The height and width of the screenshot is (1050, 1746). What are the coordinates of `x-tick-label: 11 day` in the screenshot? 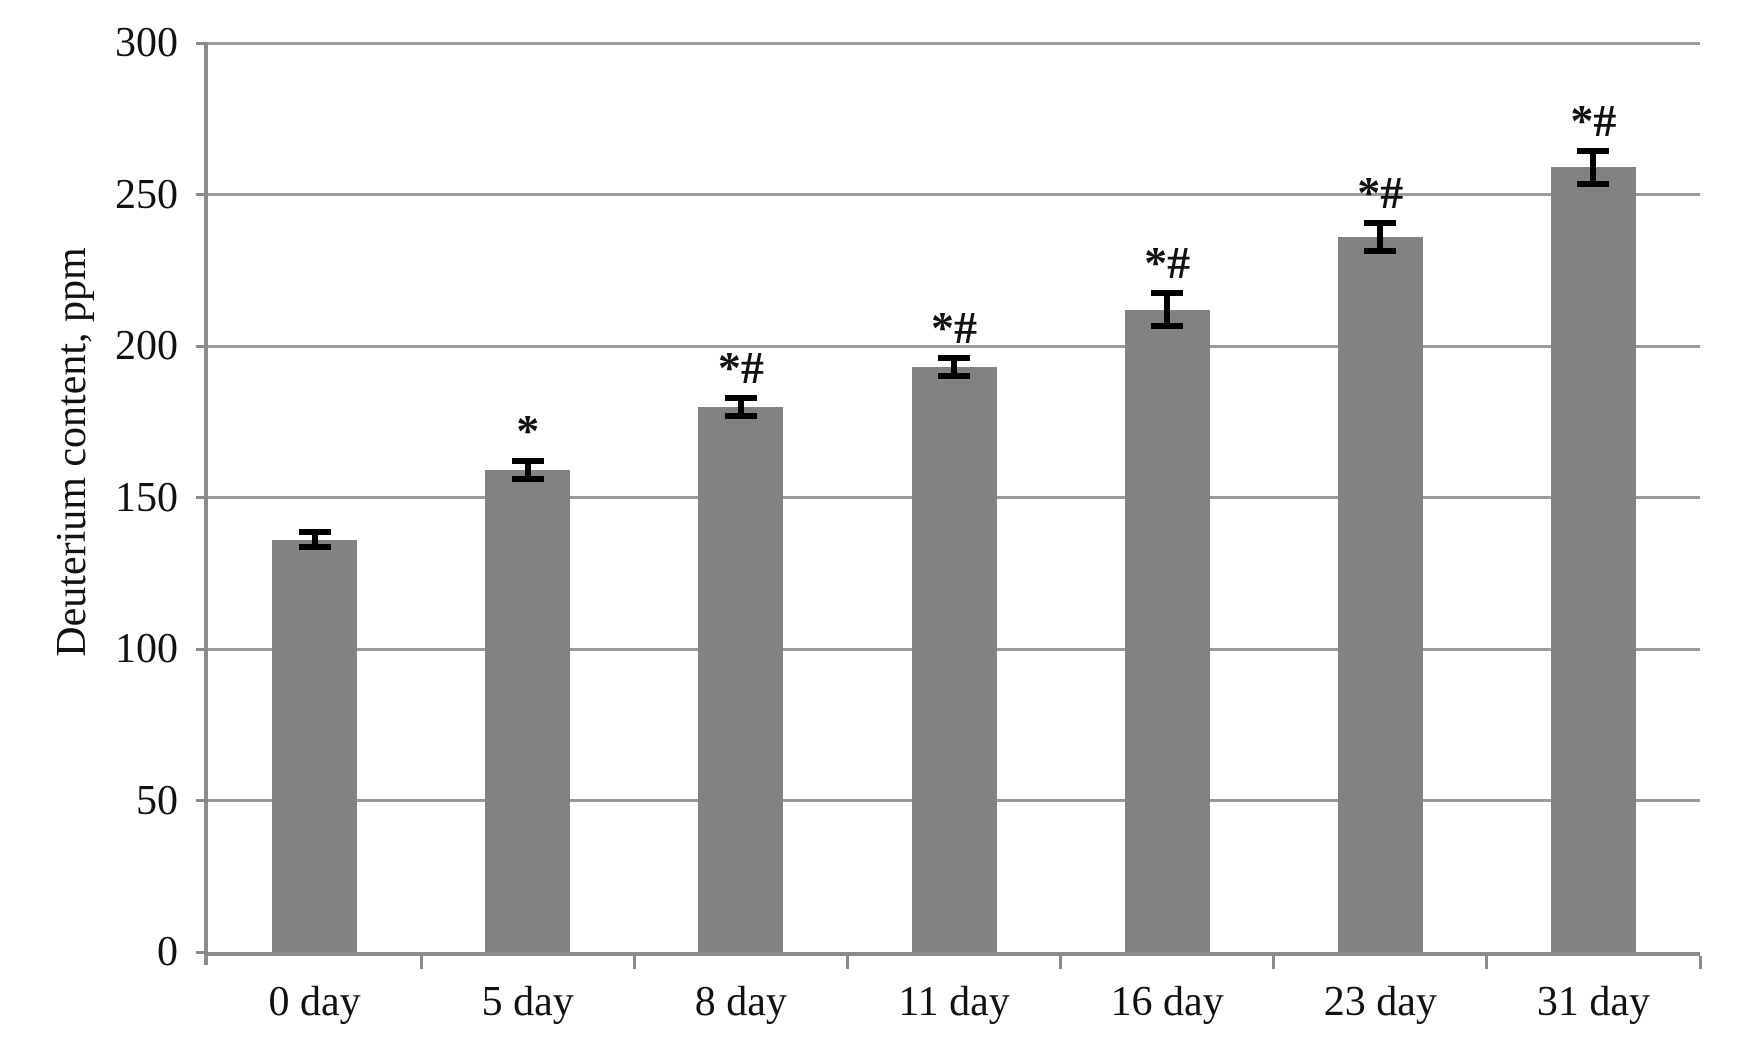 It's located at (954, 1002).